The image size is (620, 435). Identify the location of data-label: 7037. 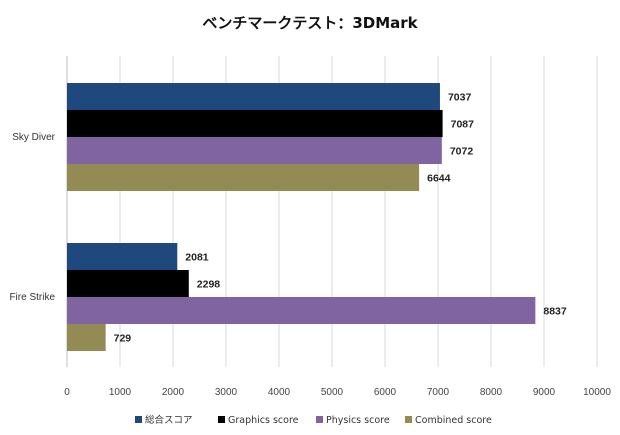
(460, 98).